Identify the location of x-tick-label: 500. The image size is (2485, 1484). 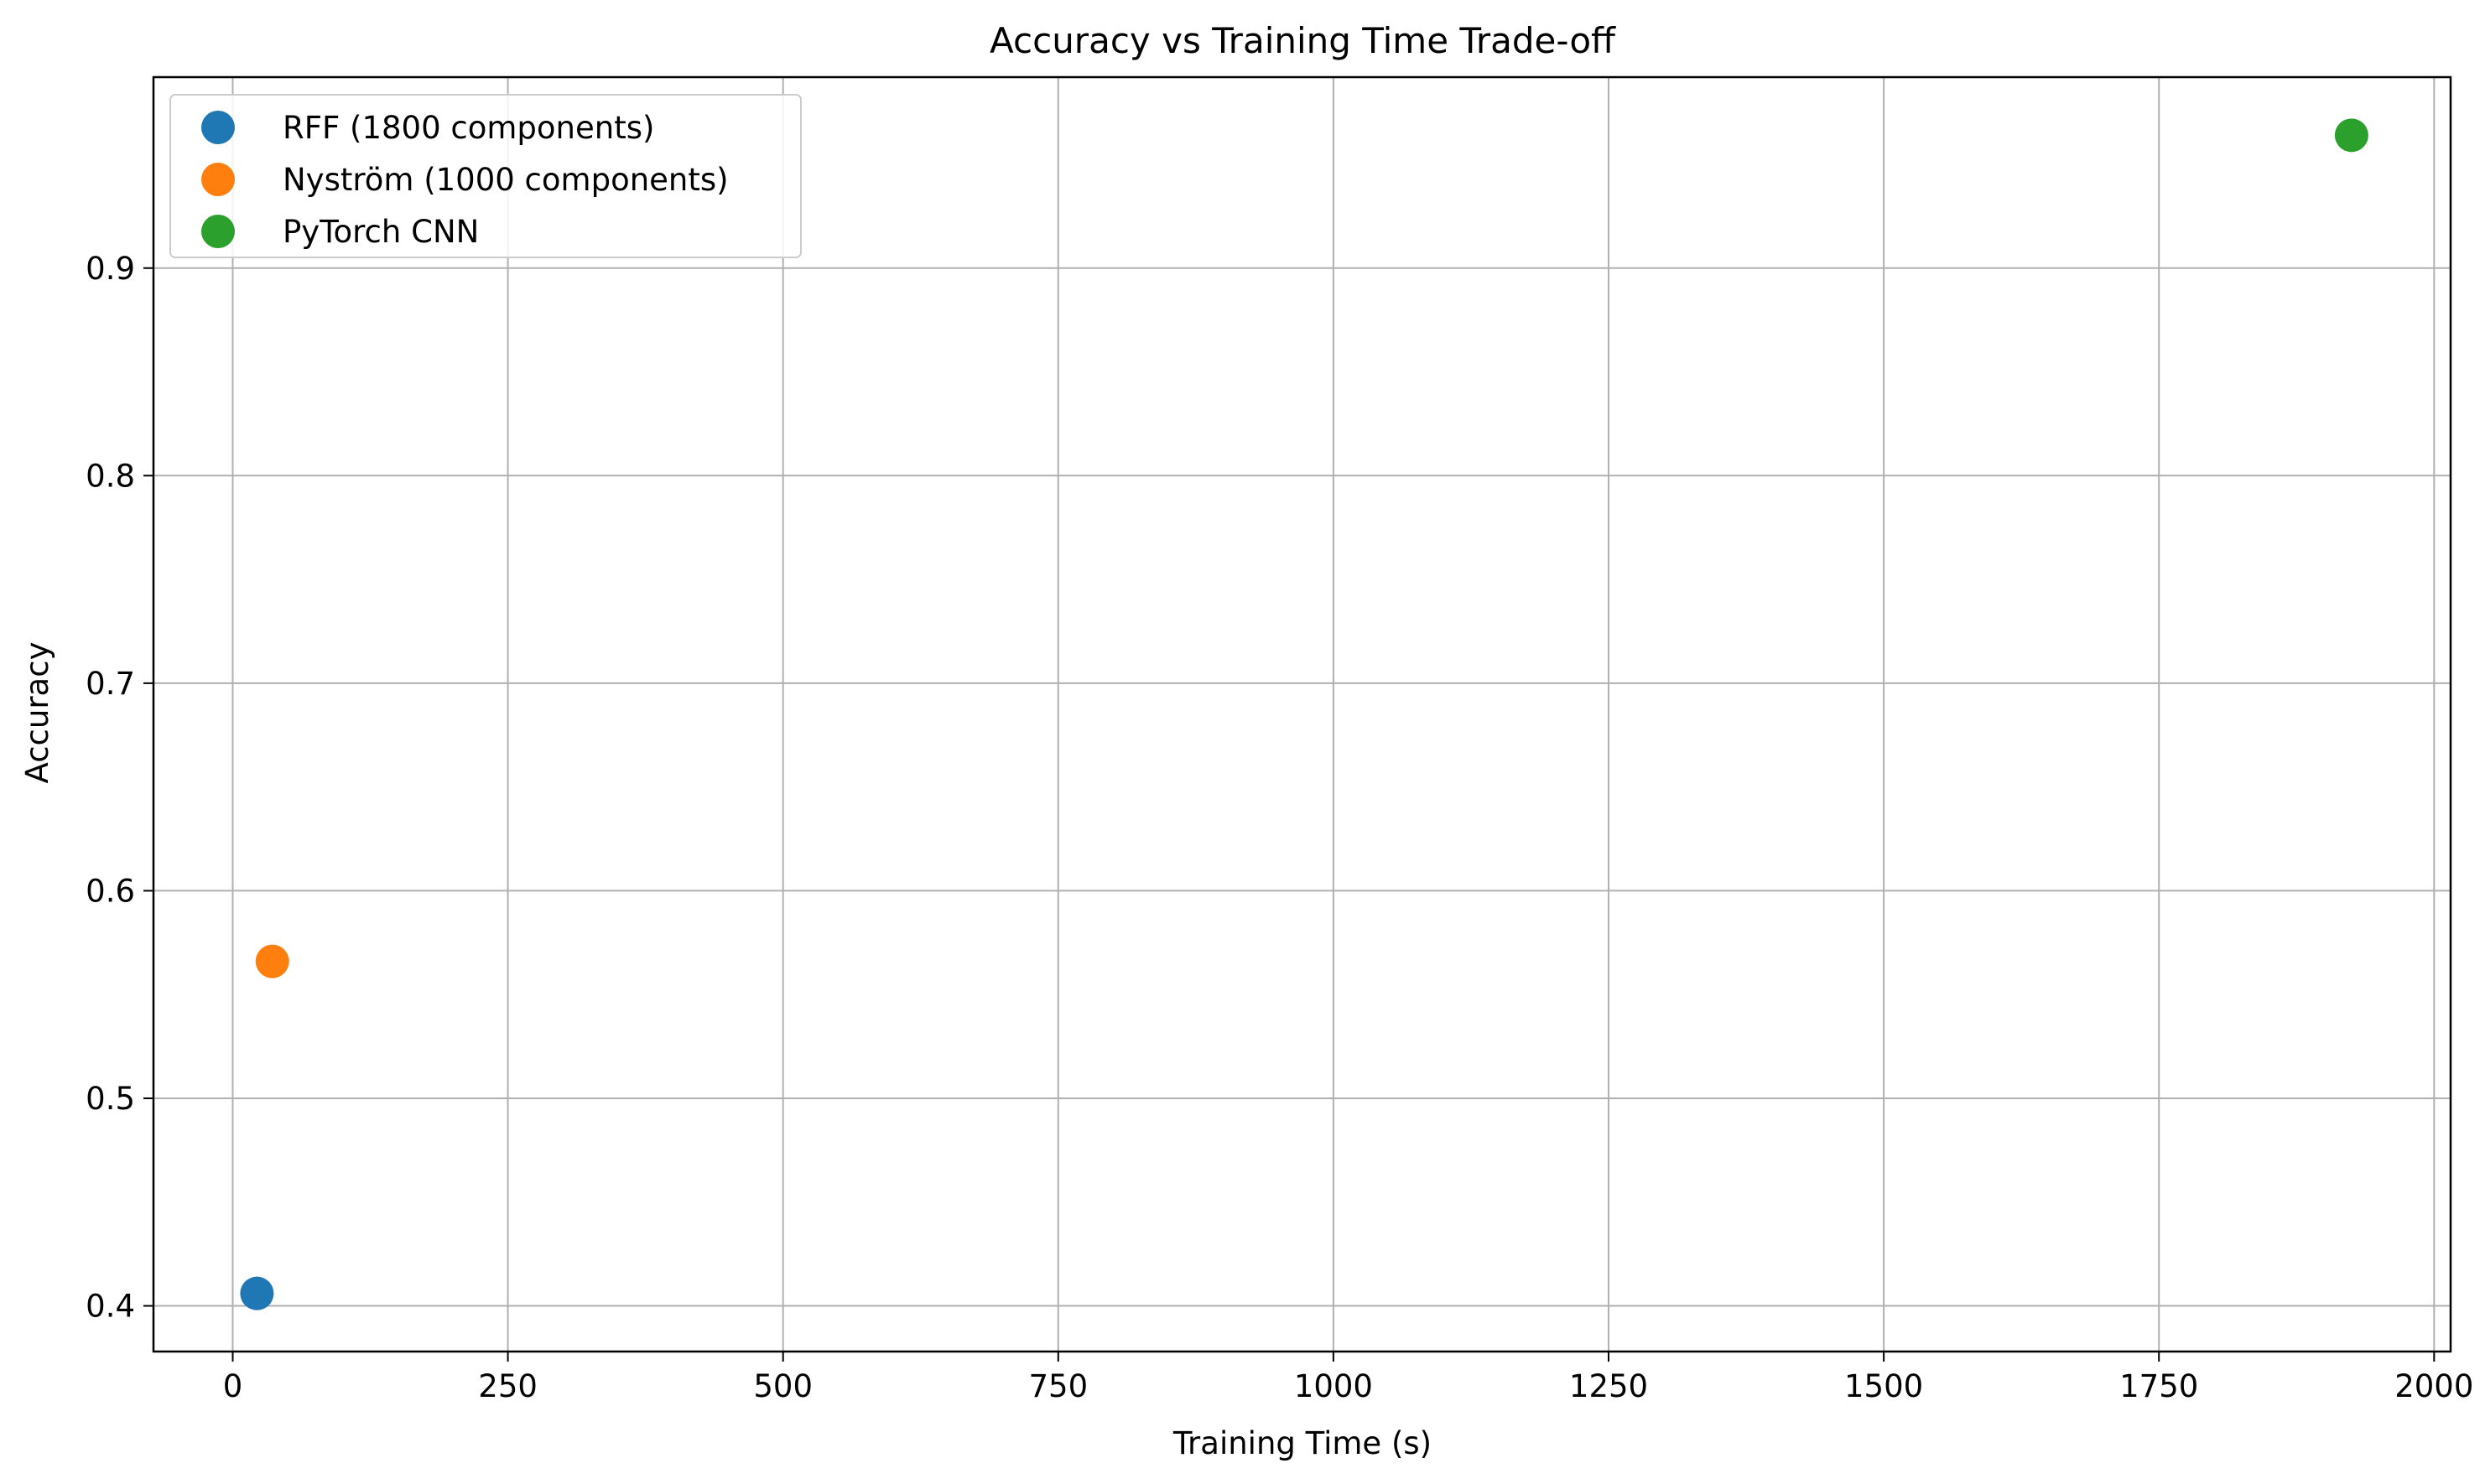
(783, 1386).